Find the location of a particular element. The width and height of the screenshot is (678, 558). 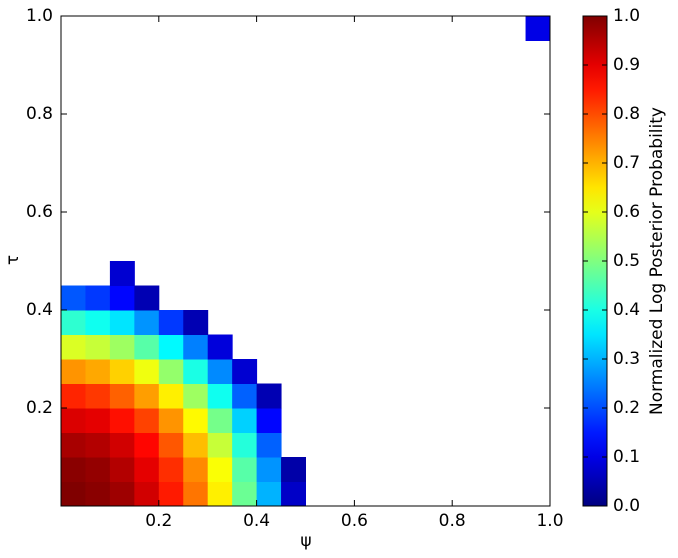

colorbar-tick-label: 0.2 is located at coordinates (626, 408).